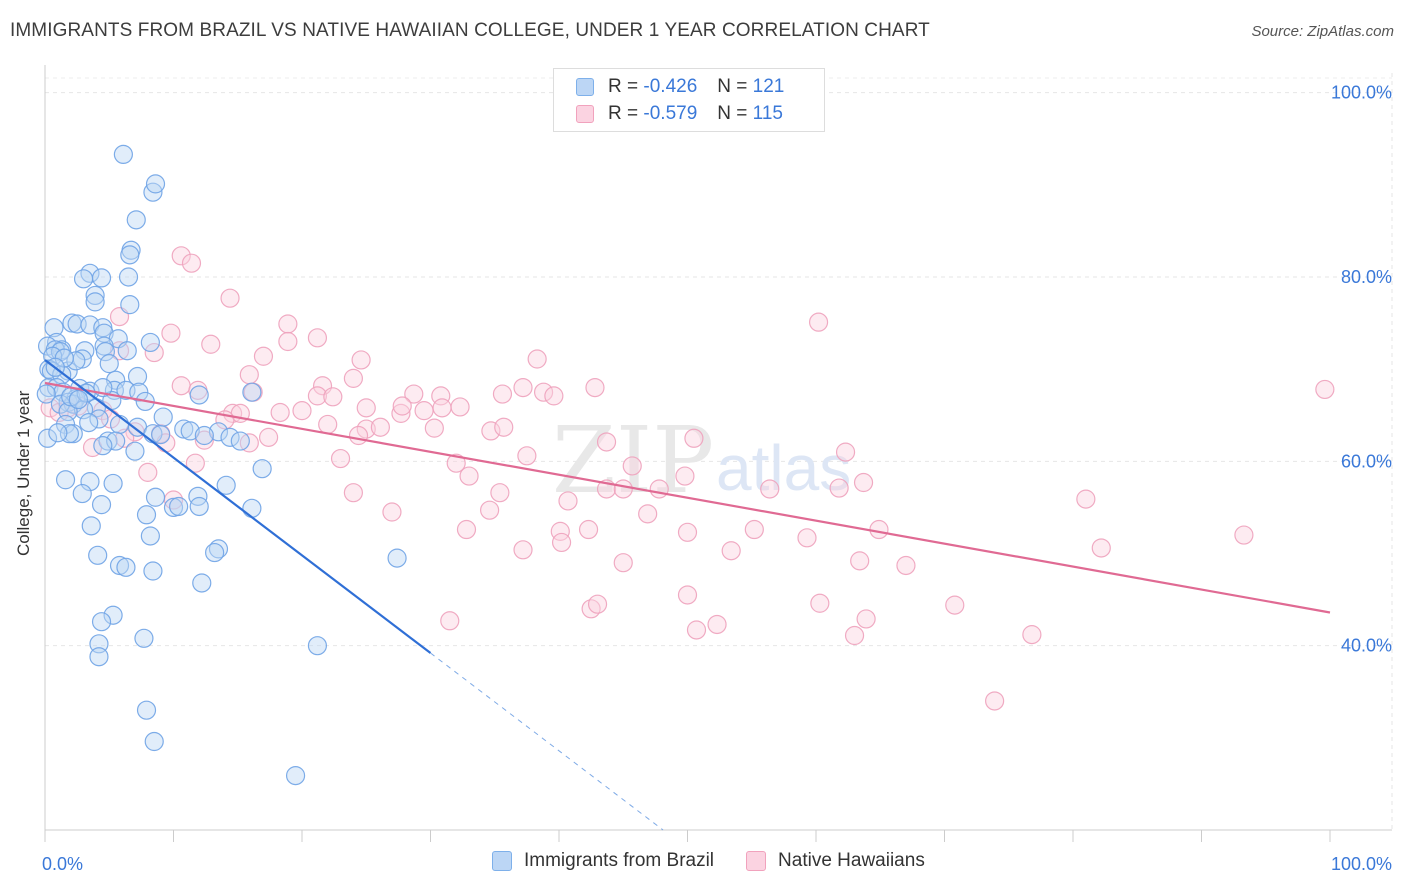 The image size is (1406, 892). Describe the element at coordinates (1366, 461) in the screenshot. I see `y-tick-label: 60.0%` at that location.